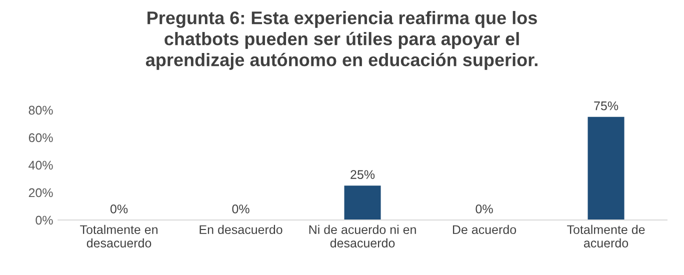 This screenshot has height=275, width=684. What do you see at coordinates (44, 220) in the screenshot?
I see `y-tick-label: 0%` at bounding box center [44, 220].